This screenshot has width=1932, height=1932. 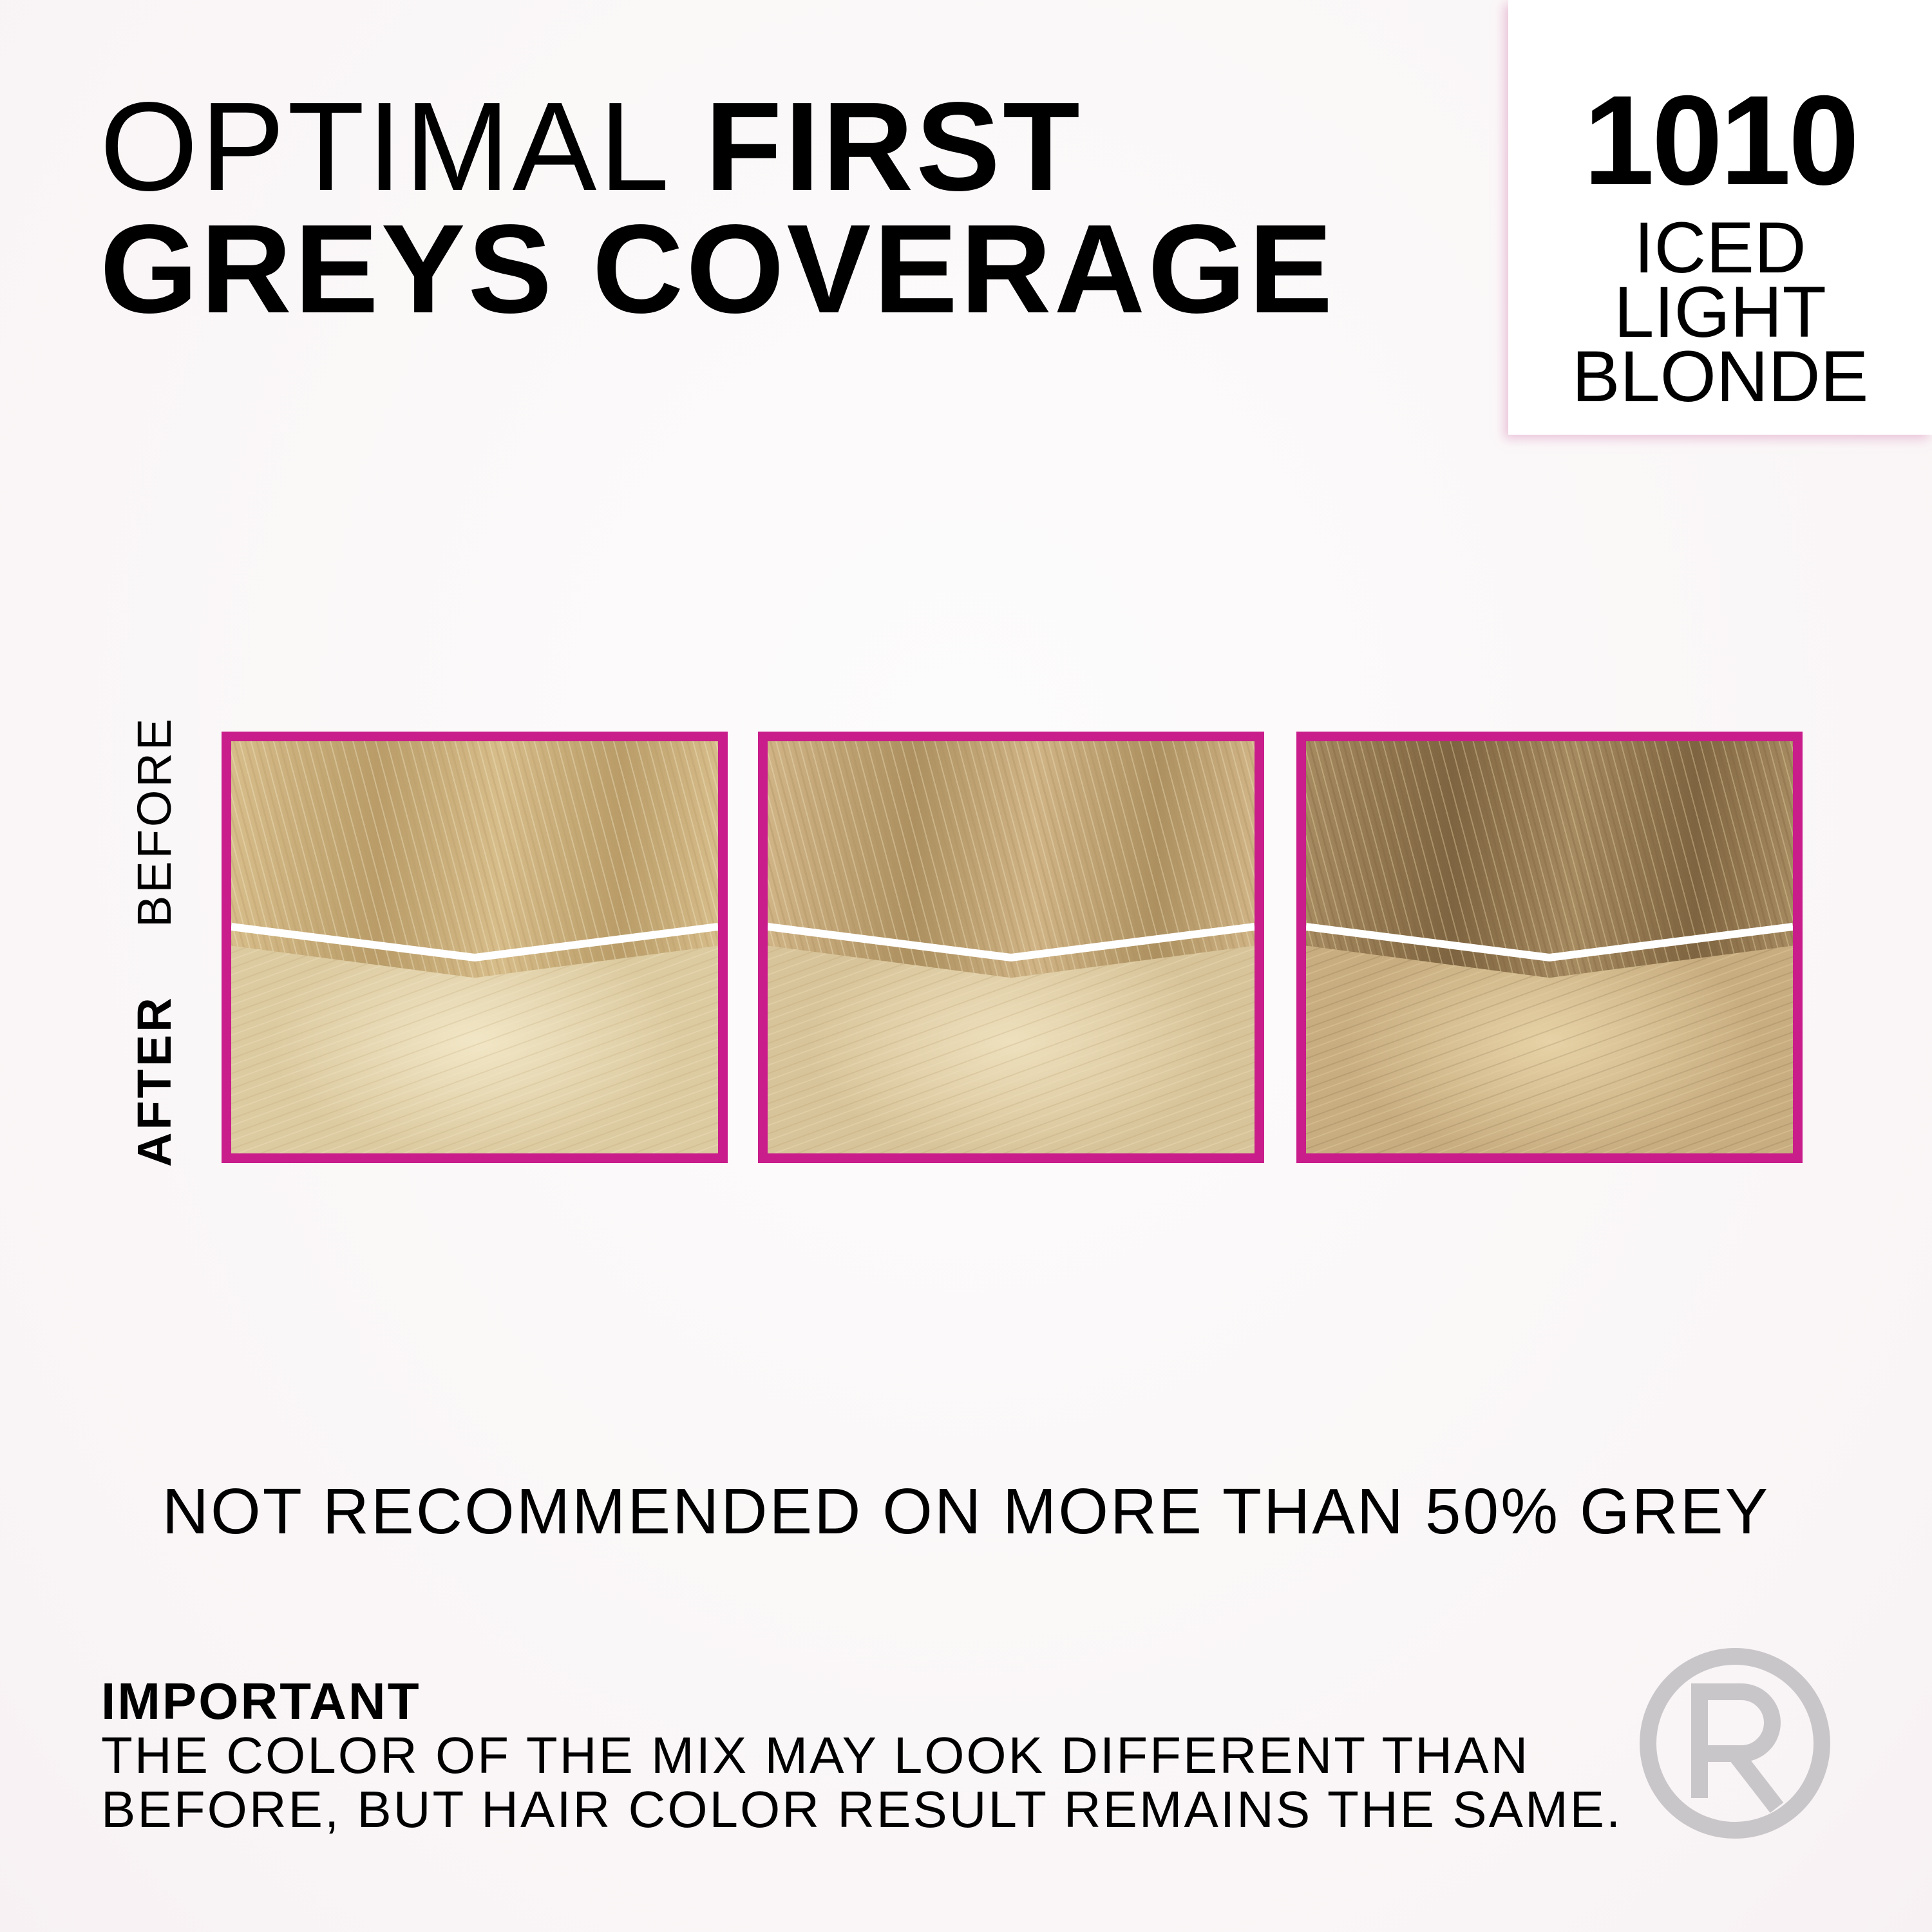 I want to click on shade-name-line: ICED, so click(x=1720, y=248).